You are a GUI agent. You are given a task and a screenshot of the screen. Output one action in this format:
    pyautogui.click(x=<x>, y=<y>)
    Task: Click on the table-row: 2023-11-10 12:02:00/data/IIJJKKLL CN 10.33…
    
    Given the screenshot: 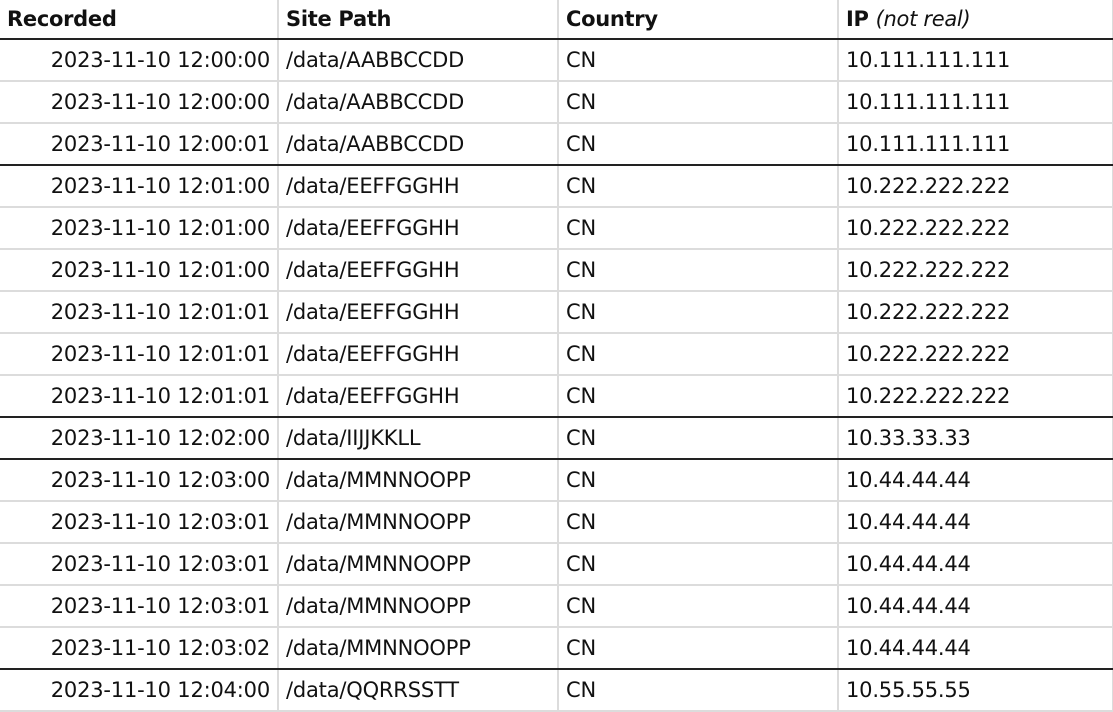 What is the action you would take?
    pyautogui.click(x=556, y=438)
    